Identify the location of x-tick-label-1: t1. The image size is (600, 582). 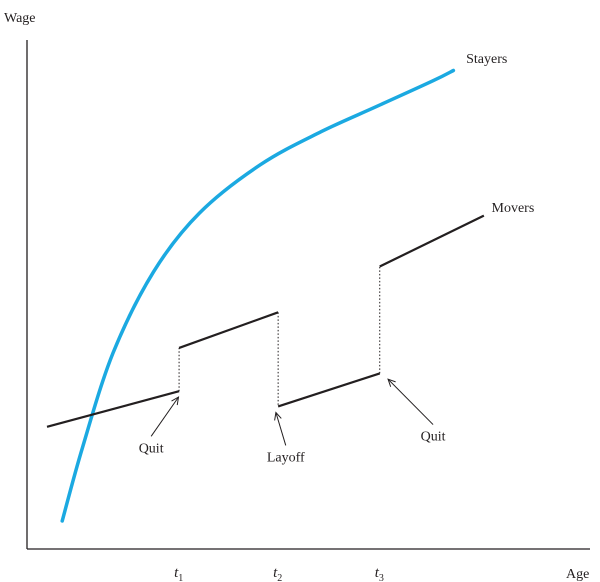
(178, 573).